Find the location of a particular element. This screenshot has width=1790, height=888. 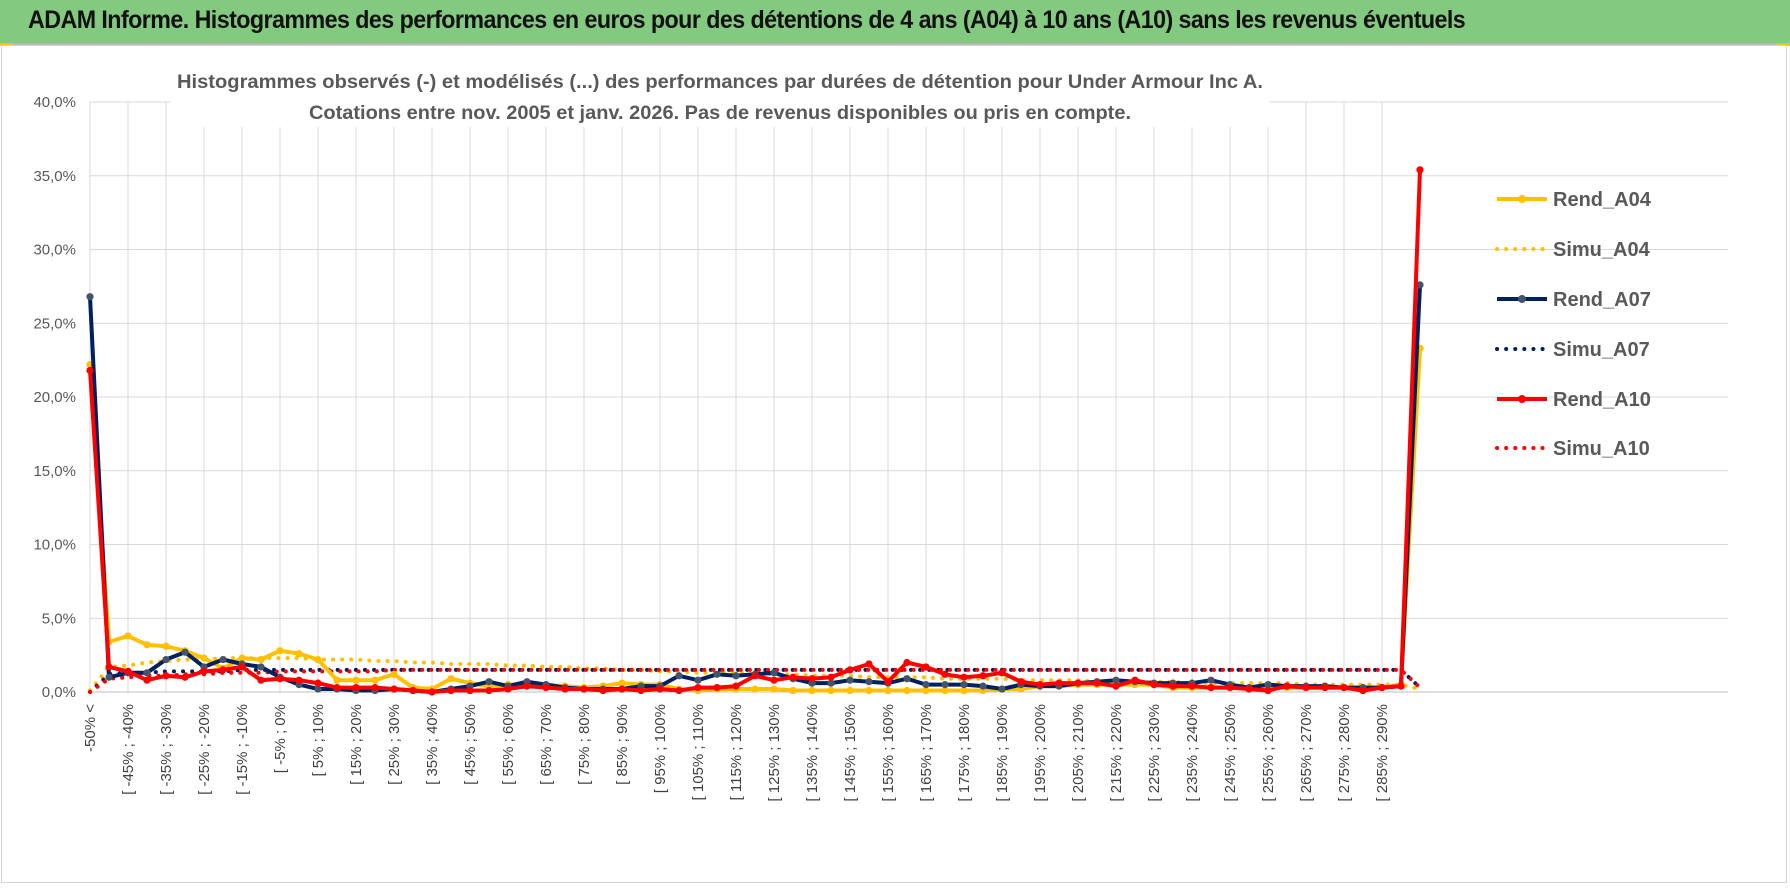

legend-label: Rend_A07 is located at coordinates (1602, 300).